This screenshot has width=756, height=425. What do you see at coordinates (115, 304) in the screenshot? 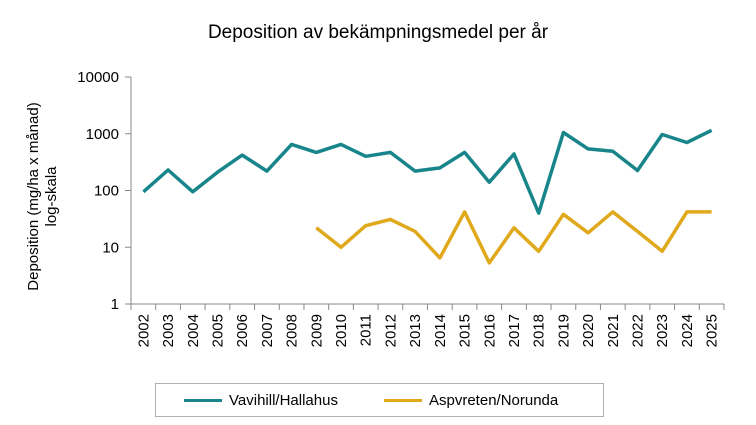
I see `y-tick-label: 1` at bounding box center [115, 304].